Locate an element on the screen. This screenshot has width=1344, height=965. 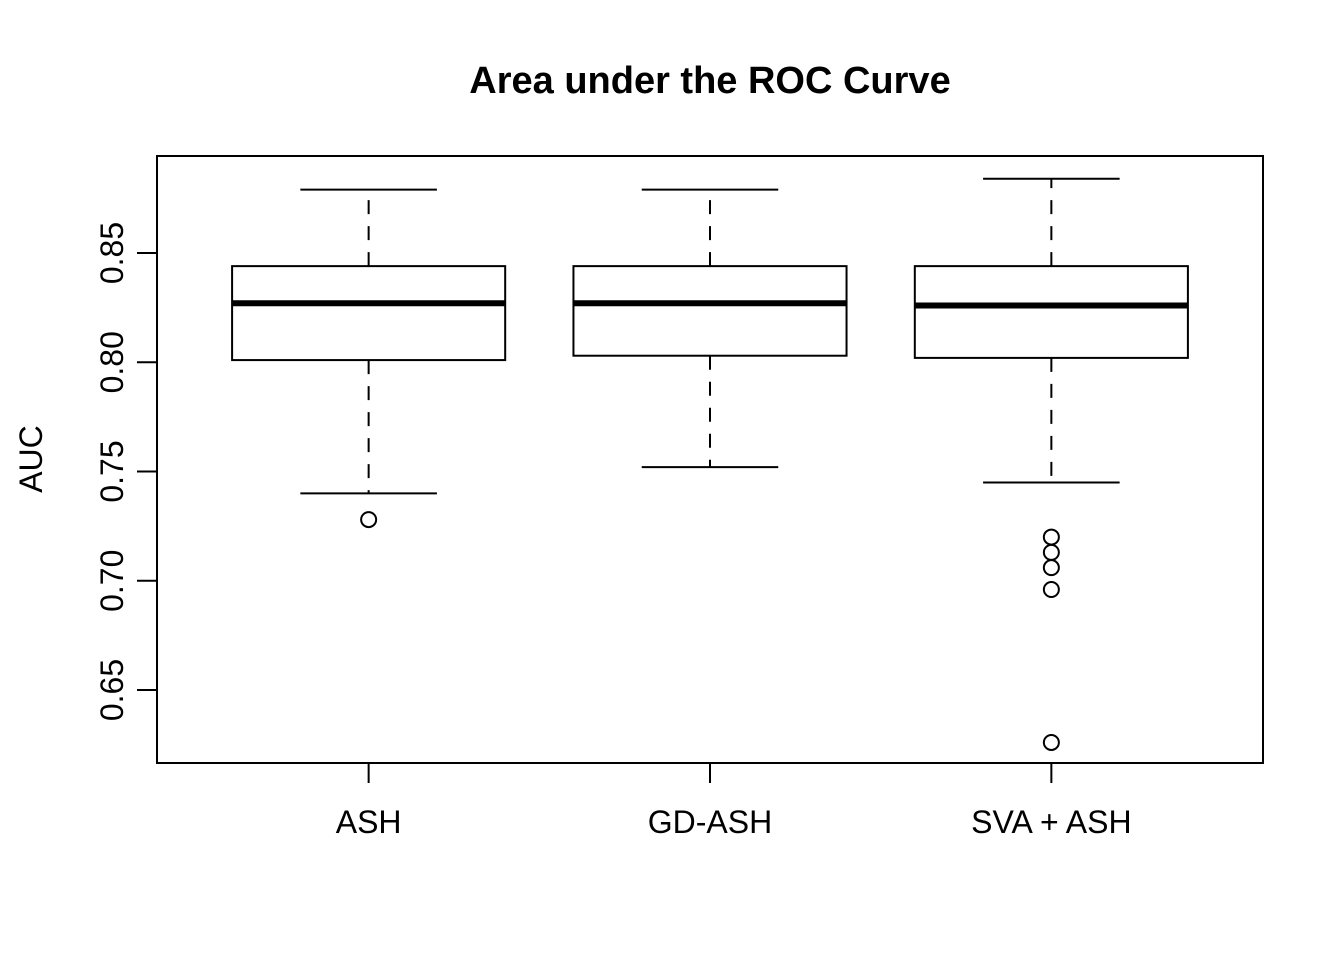
y-axis-tick-label: 0.75 is located at coordinates (112, 471).